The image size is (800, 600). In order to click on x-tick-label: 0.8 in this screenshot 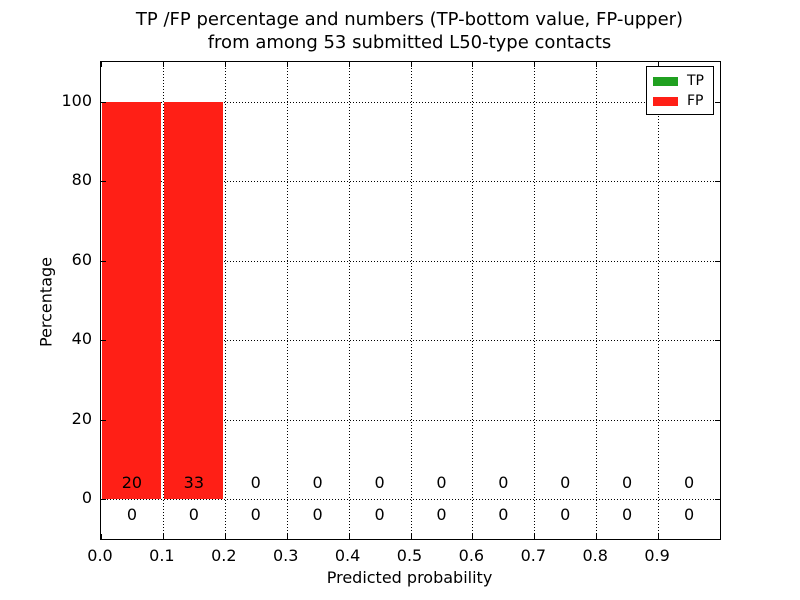, I will do `click(595, 555)`.